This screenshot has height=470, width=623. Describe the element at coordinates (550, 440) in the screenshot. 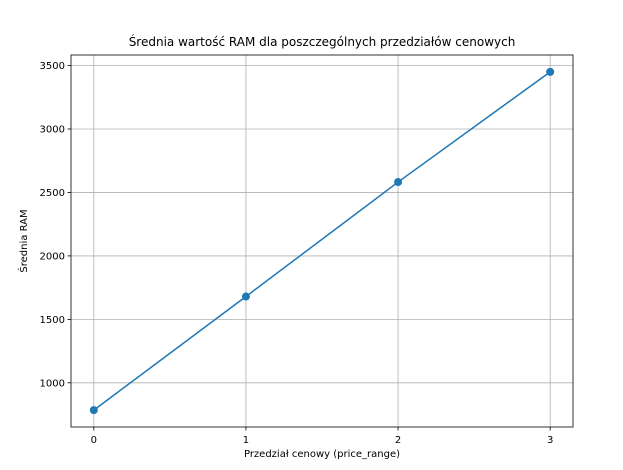

I see `x-tick-label: 3` at that location.